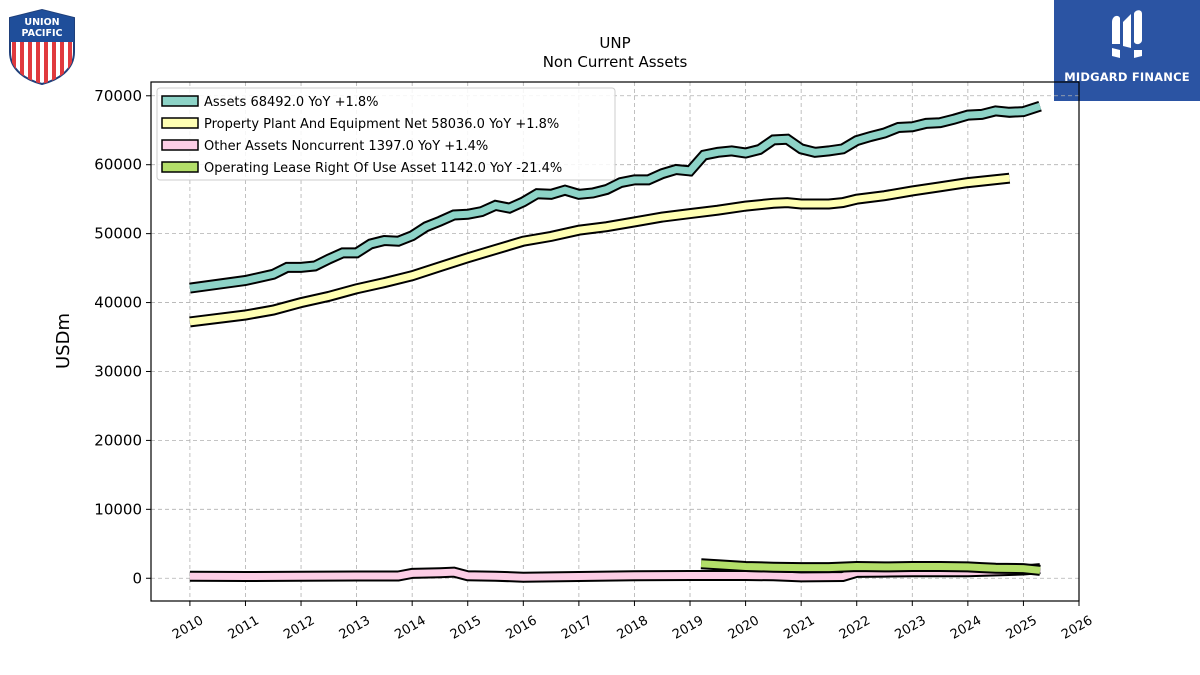  What do you see at coordinates (855, 628) in the screenshot?
I see `x-tick-label: 2022` at bounding box center [855, 628].